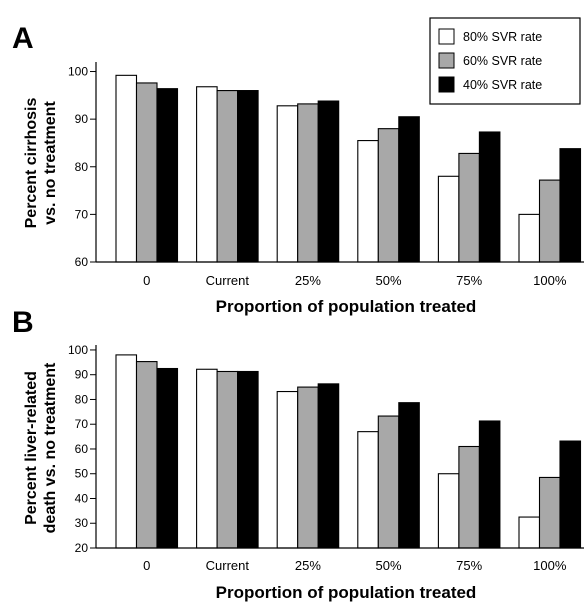  What do you see at coordinates (355, 565) in the screenshot?
I see `panel-b-x-ticks: 0 Current 25% 50% 75% 100%` at bounding box center [355, 565].